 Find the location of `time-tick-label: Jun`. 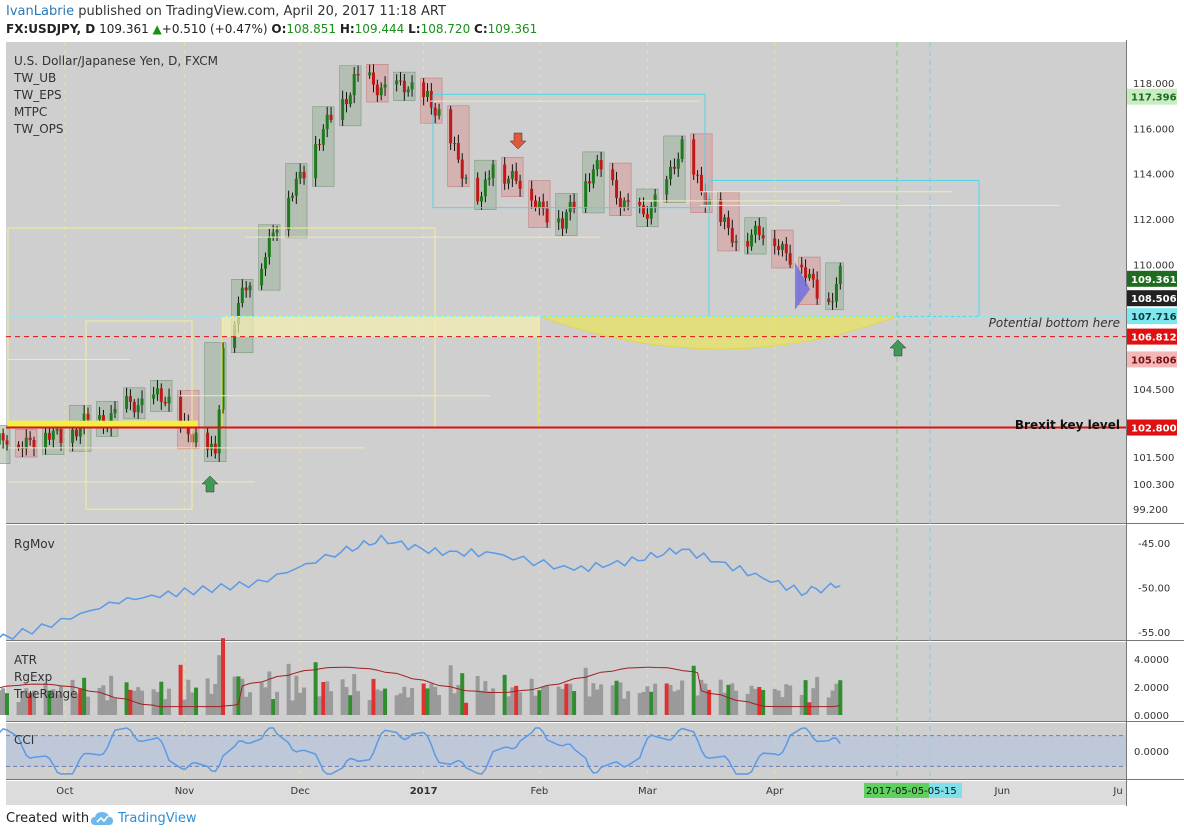

time-tick-label: Jun is located at coordinates (1002, 791).